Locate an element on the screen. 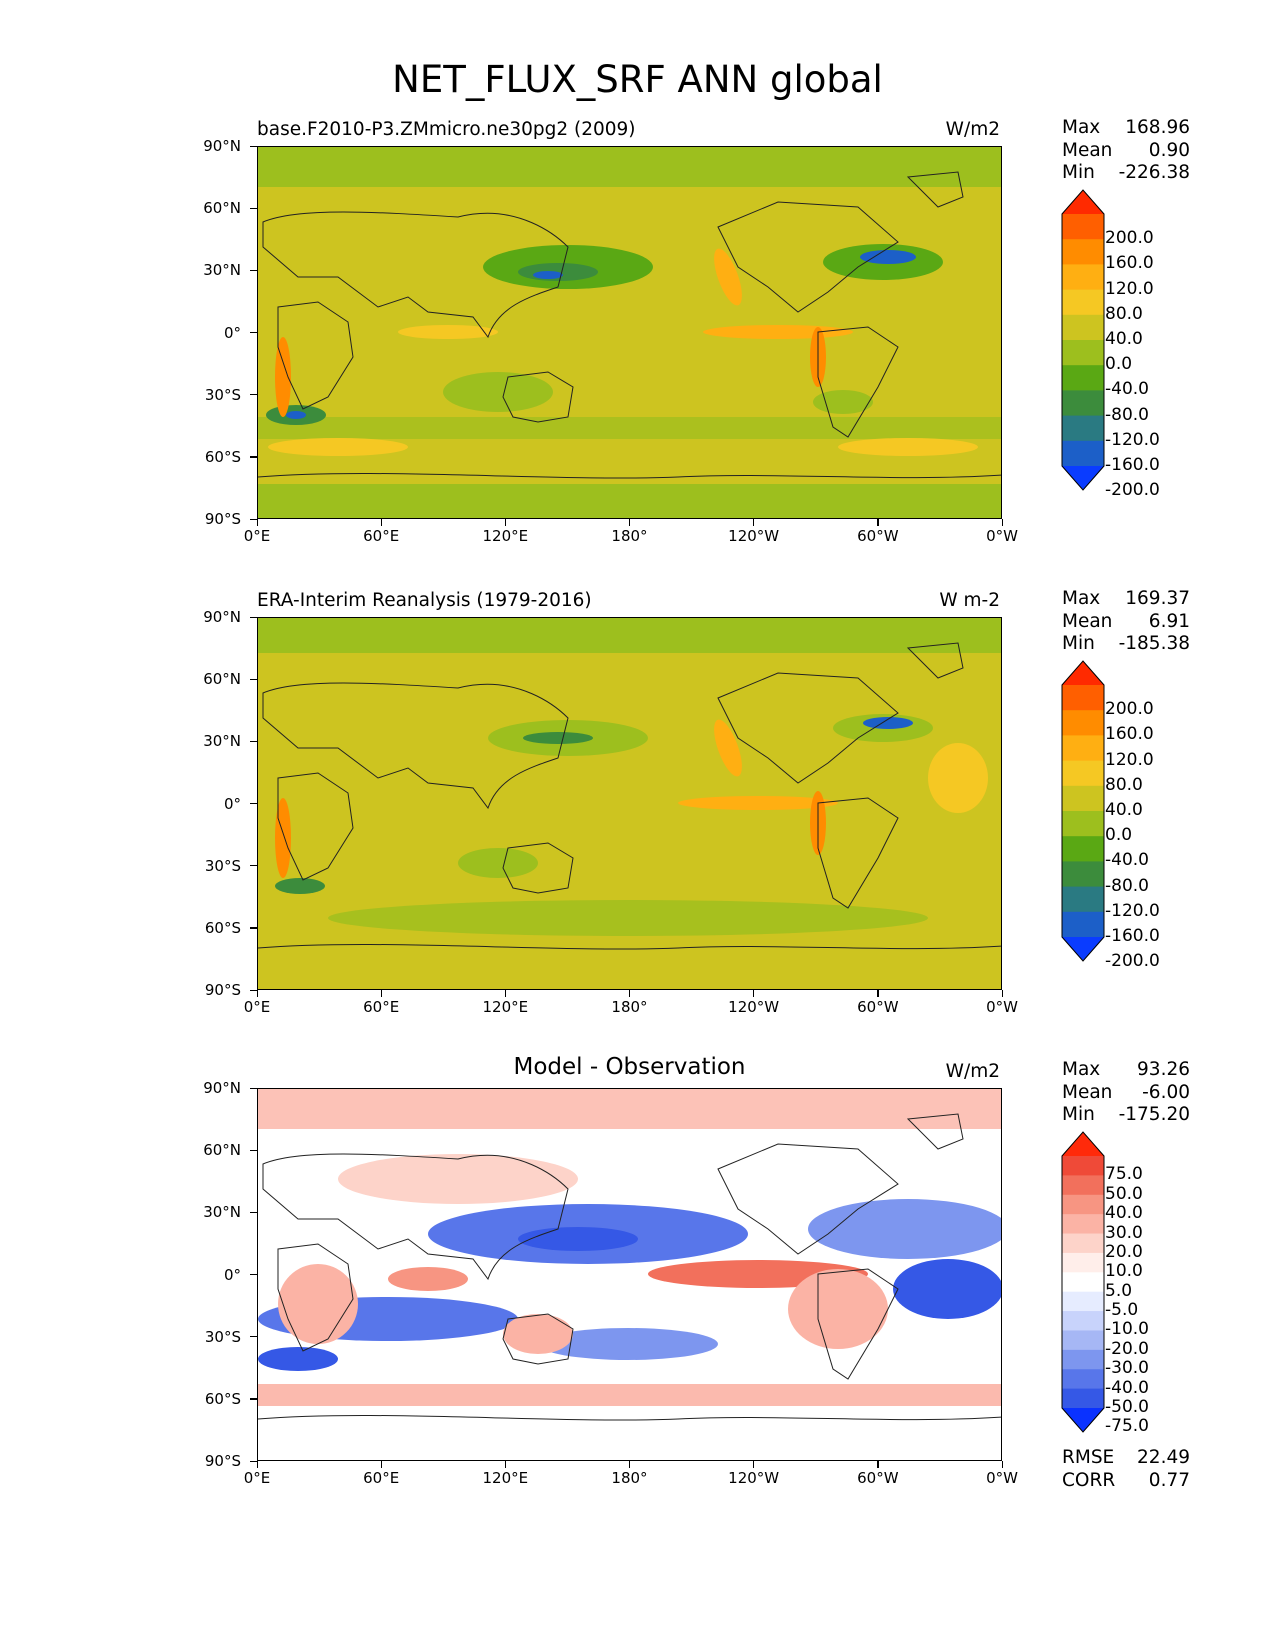  panel-units: W m-2 is located at coordinates (969, 600).